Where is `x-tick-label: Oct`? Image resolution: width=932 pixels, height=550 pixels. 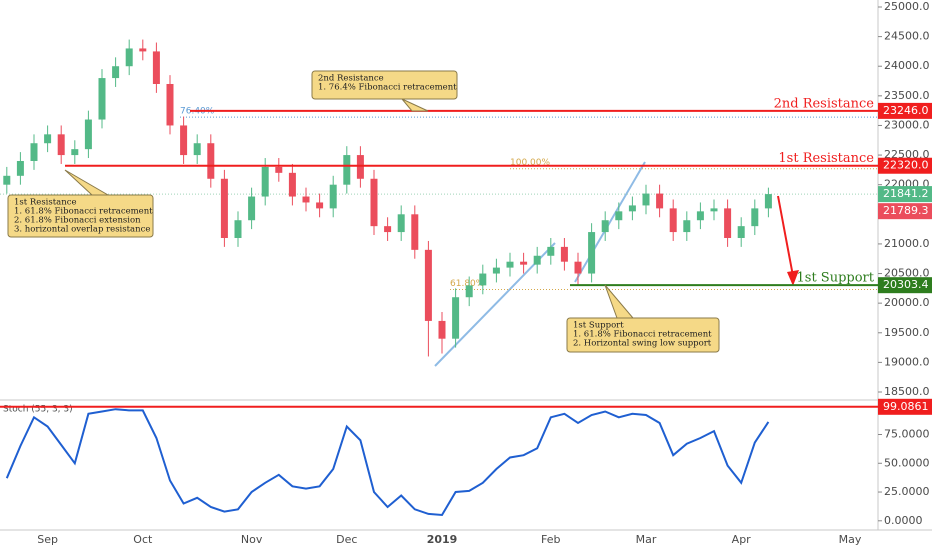 x-tick-label: Oct is located at coordinates (143, 539).